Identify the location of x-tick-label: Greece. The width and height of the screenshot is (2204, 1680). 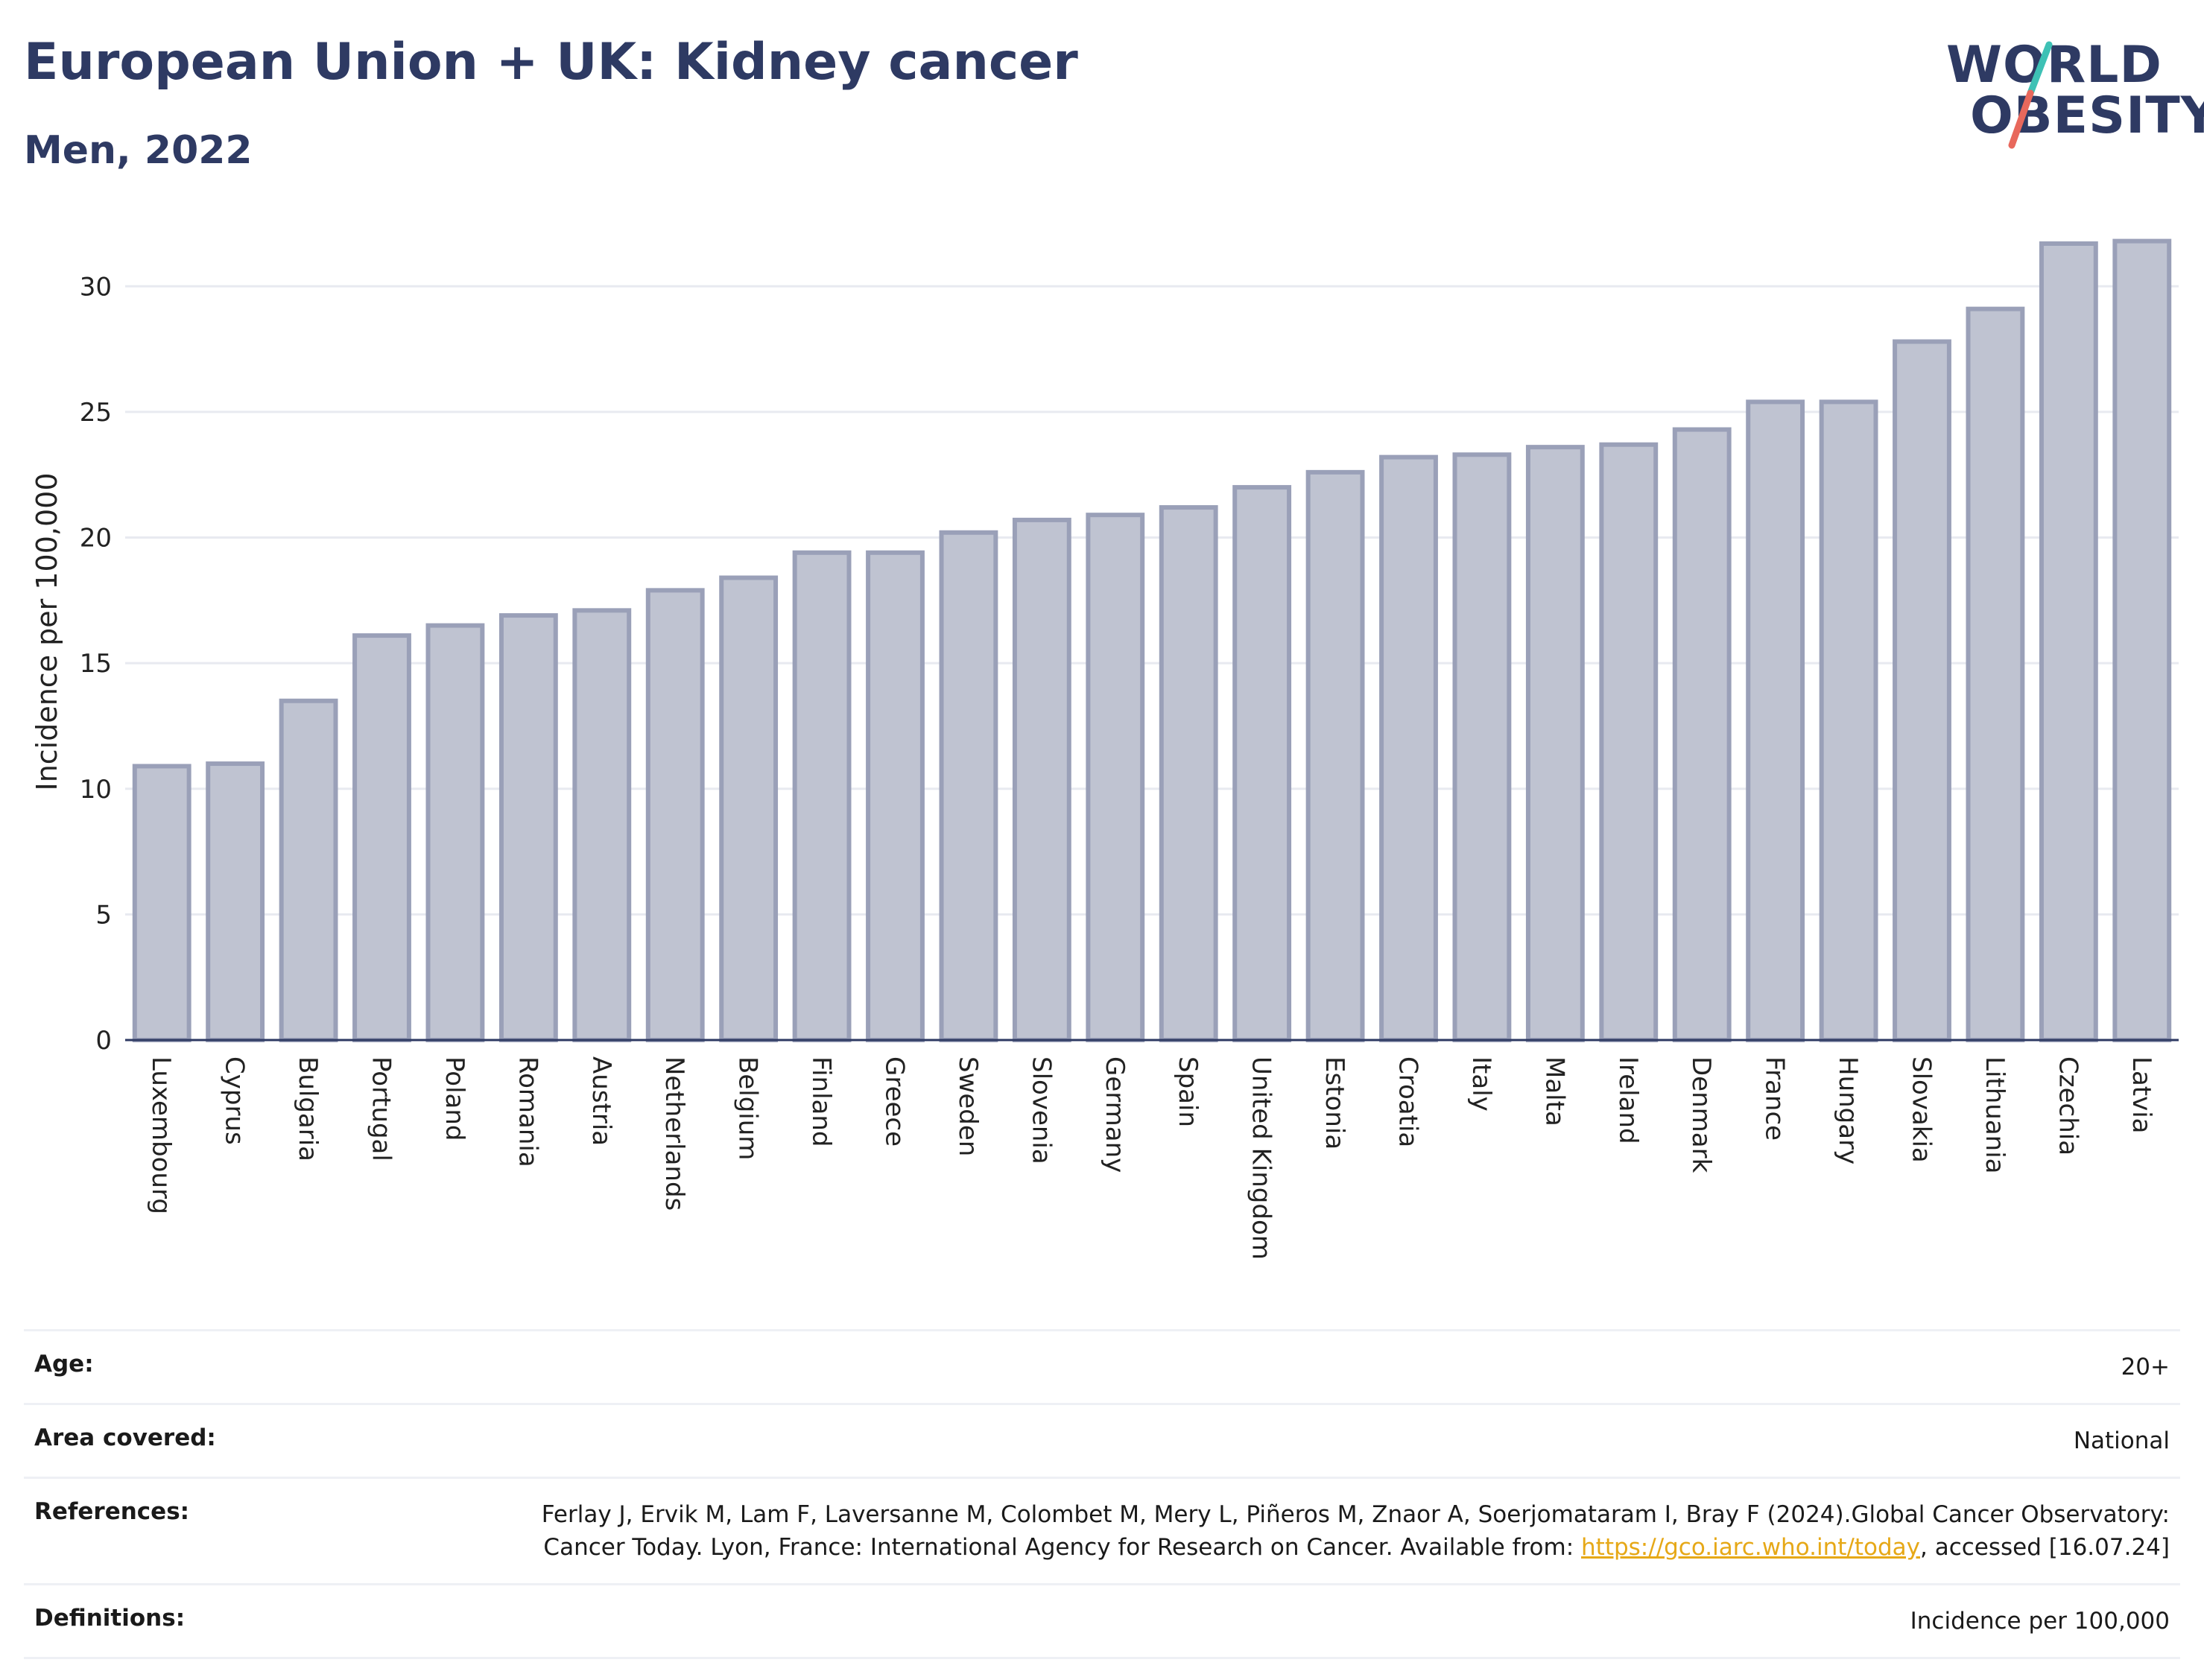
(895, 1101).